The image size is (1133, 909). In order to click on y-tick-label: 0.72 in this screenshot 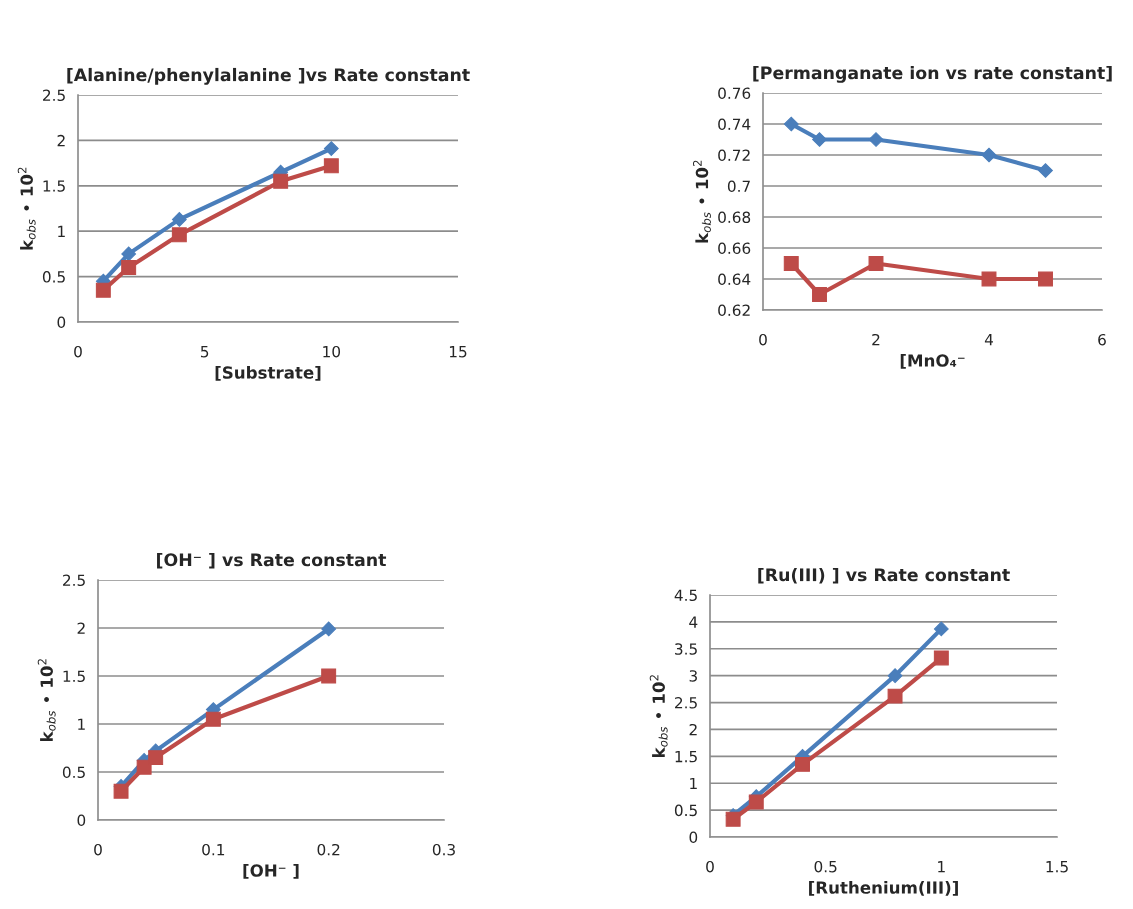, I will do `click(734, 155)`.